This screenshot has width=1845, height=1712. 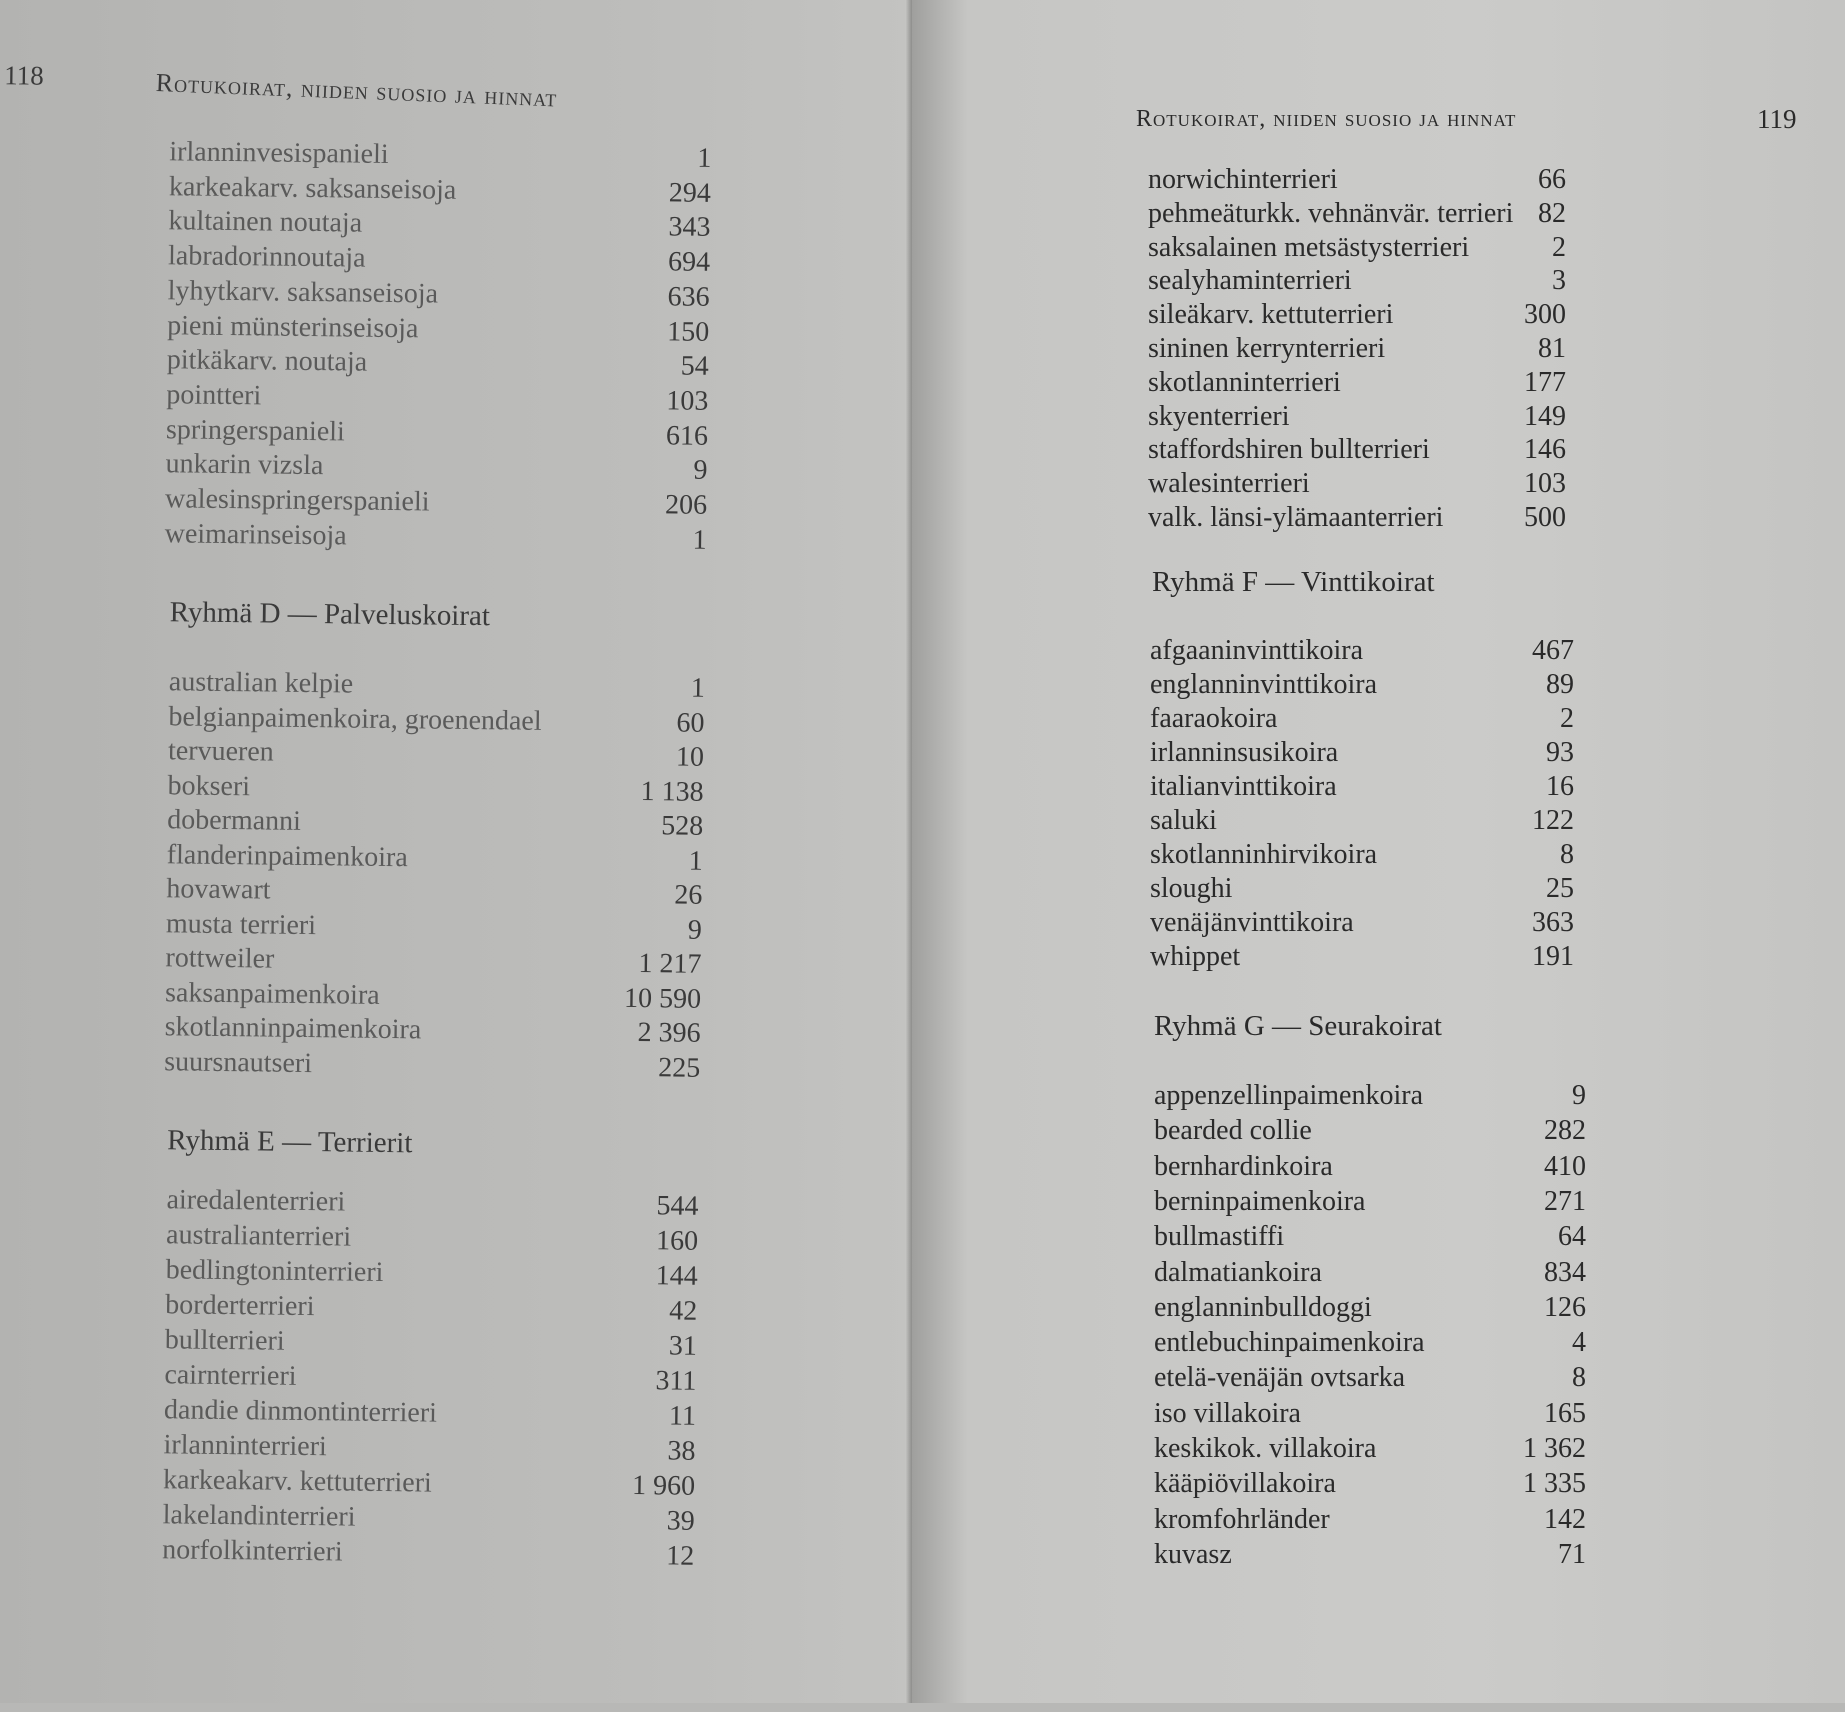 I want to click on breed-name: lakelandinterrieri, so click(x=259, y=1516).